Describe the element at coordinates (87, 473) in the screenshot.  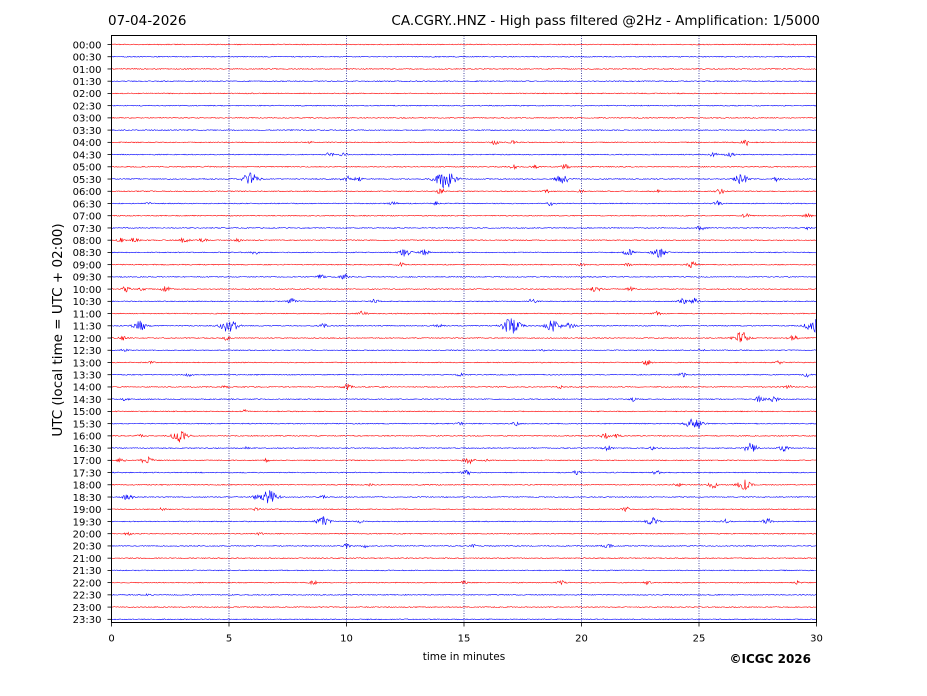
I see `y-tick-label: 17:30` at that location.